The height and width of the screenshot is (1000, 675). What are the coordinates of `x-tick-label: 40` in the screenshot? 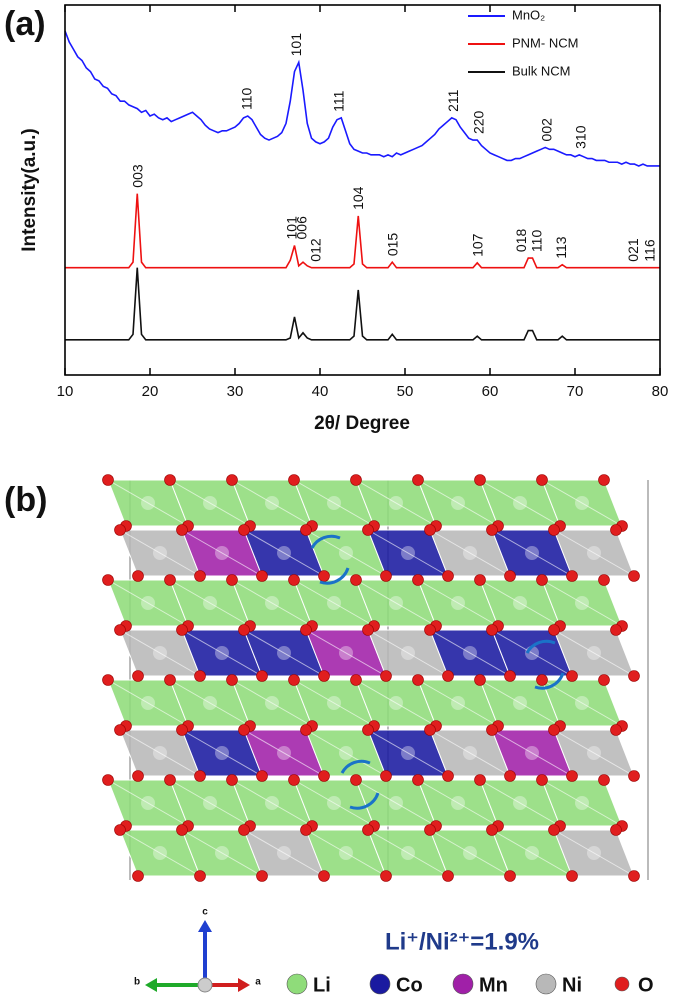 It's located at (320, 391).